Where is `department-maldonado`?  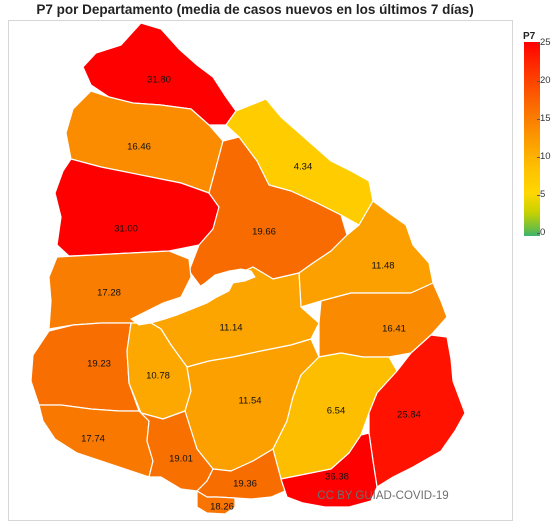 department-maldonado is located at coordinates (329, 470).